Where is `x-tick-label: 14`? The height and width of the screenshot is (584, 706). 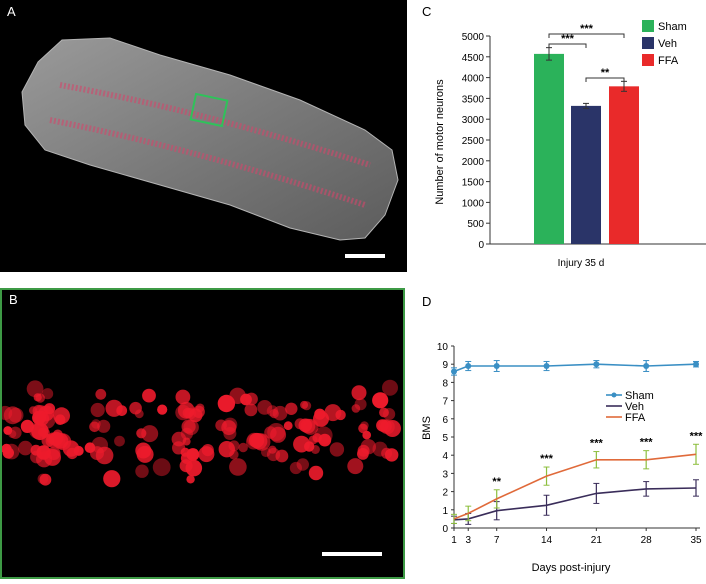
x-tick-label: 14 is located at coordinates (547, 540).